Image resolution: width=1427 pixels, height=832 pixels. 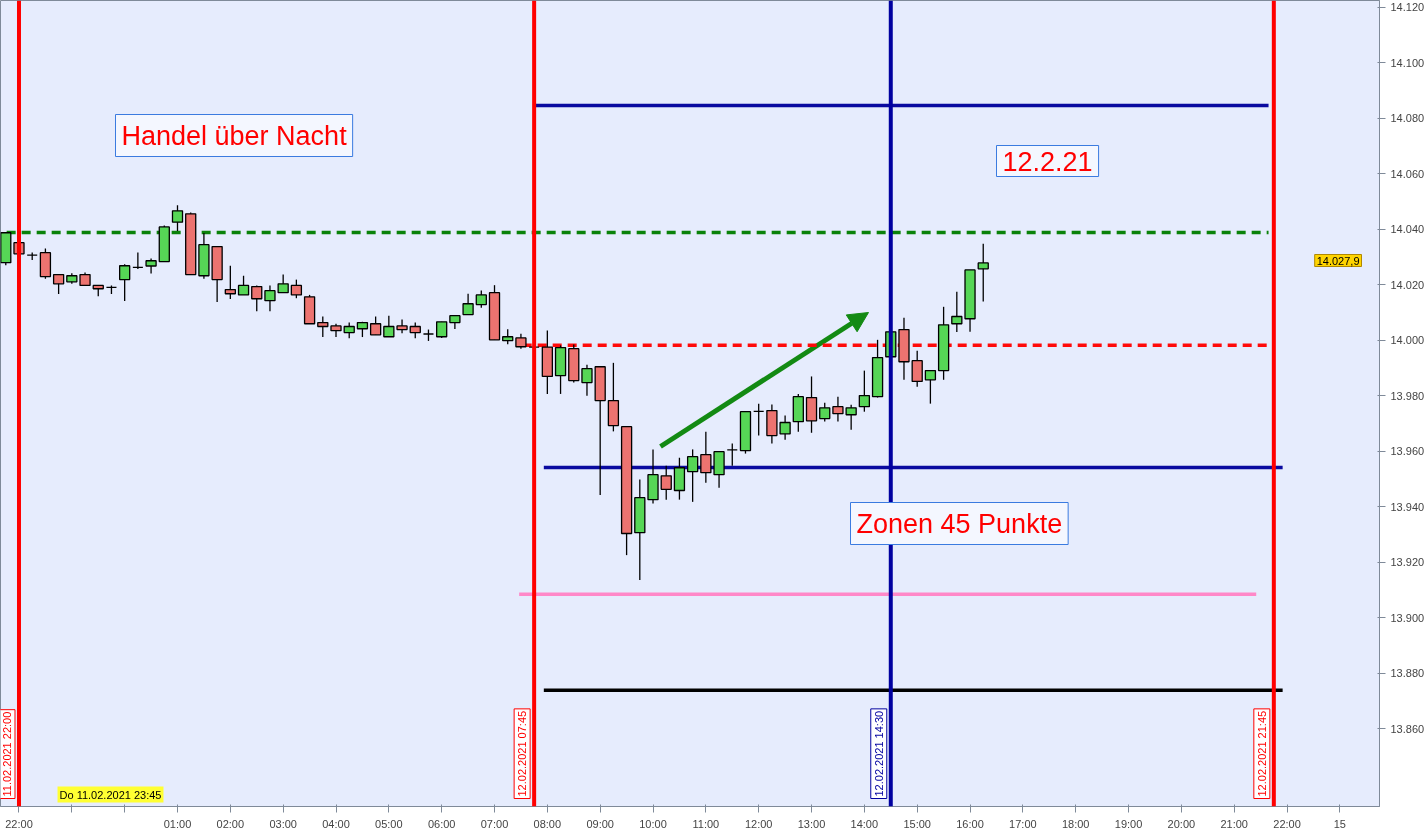 What do you see at coordinates (1340, 823) in the screenshot?
I see `x-tick-label: 15` at bounding box center [1340, 823].